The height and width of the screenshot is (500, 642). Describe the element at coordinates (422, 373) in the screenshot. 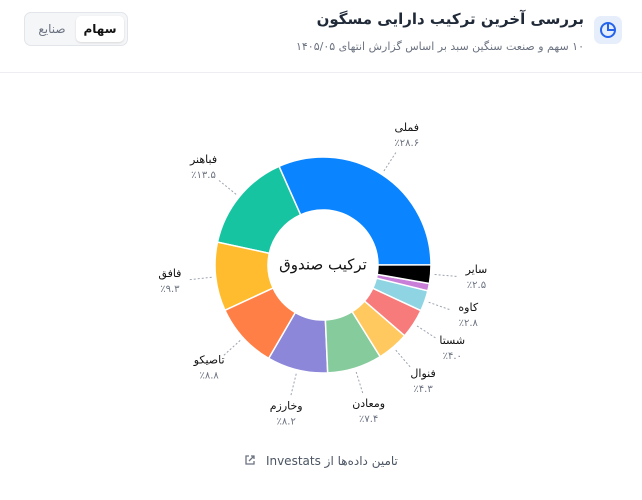

I see `slice-label: فنوال` at that location.